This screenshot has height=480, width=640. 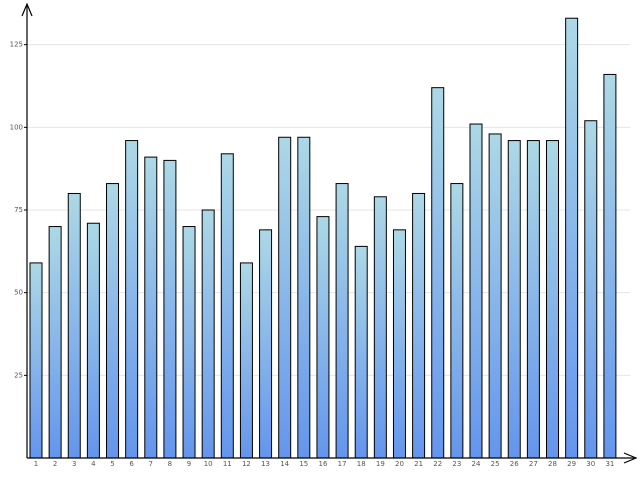 I want to click on x-tick-label: 16, so click(x=322, y=464).